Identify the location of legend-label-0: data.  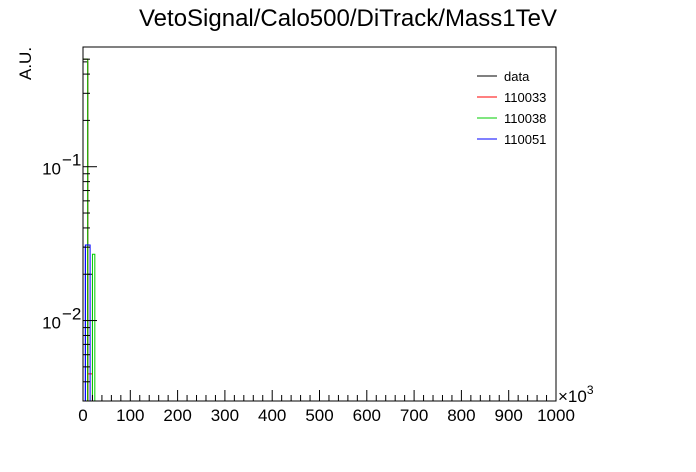
(517, 76).